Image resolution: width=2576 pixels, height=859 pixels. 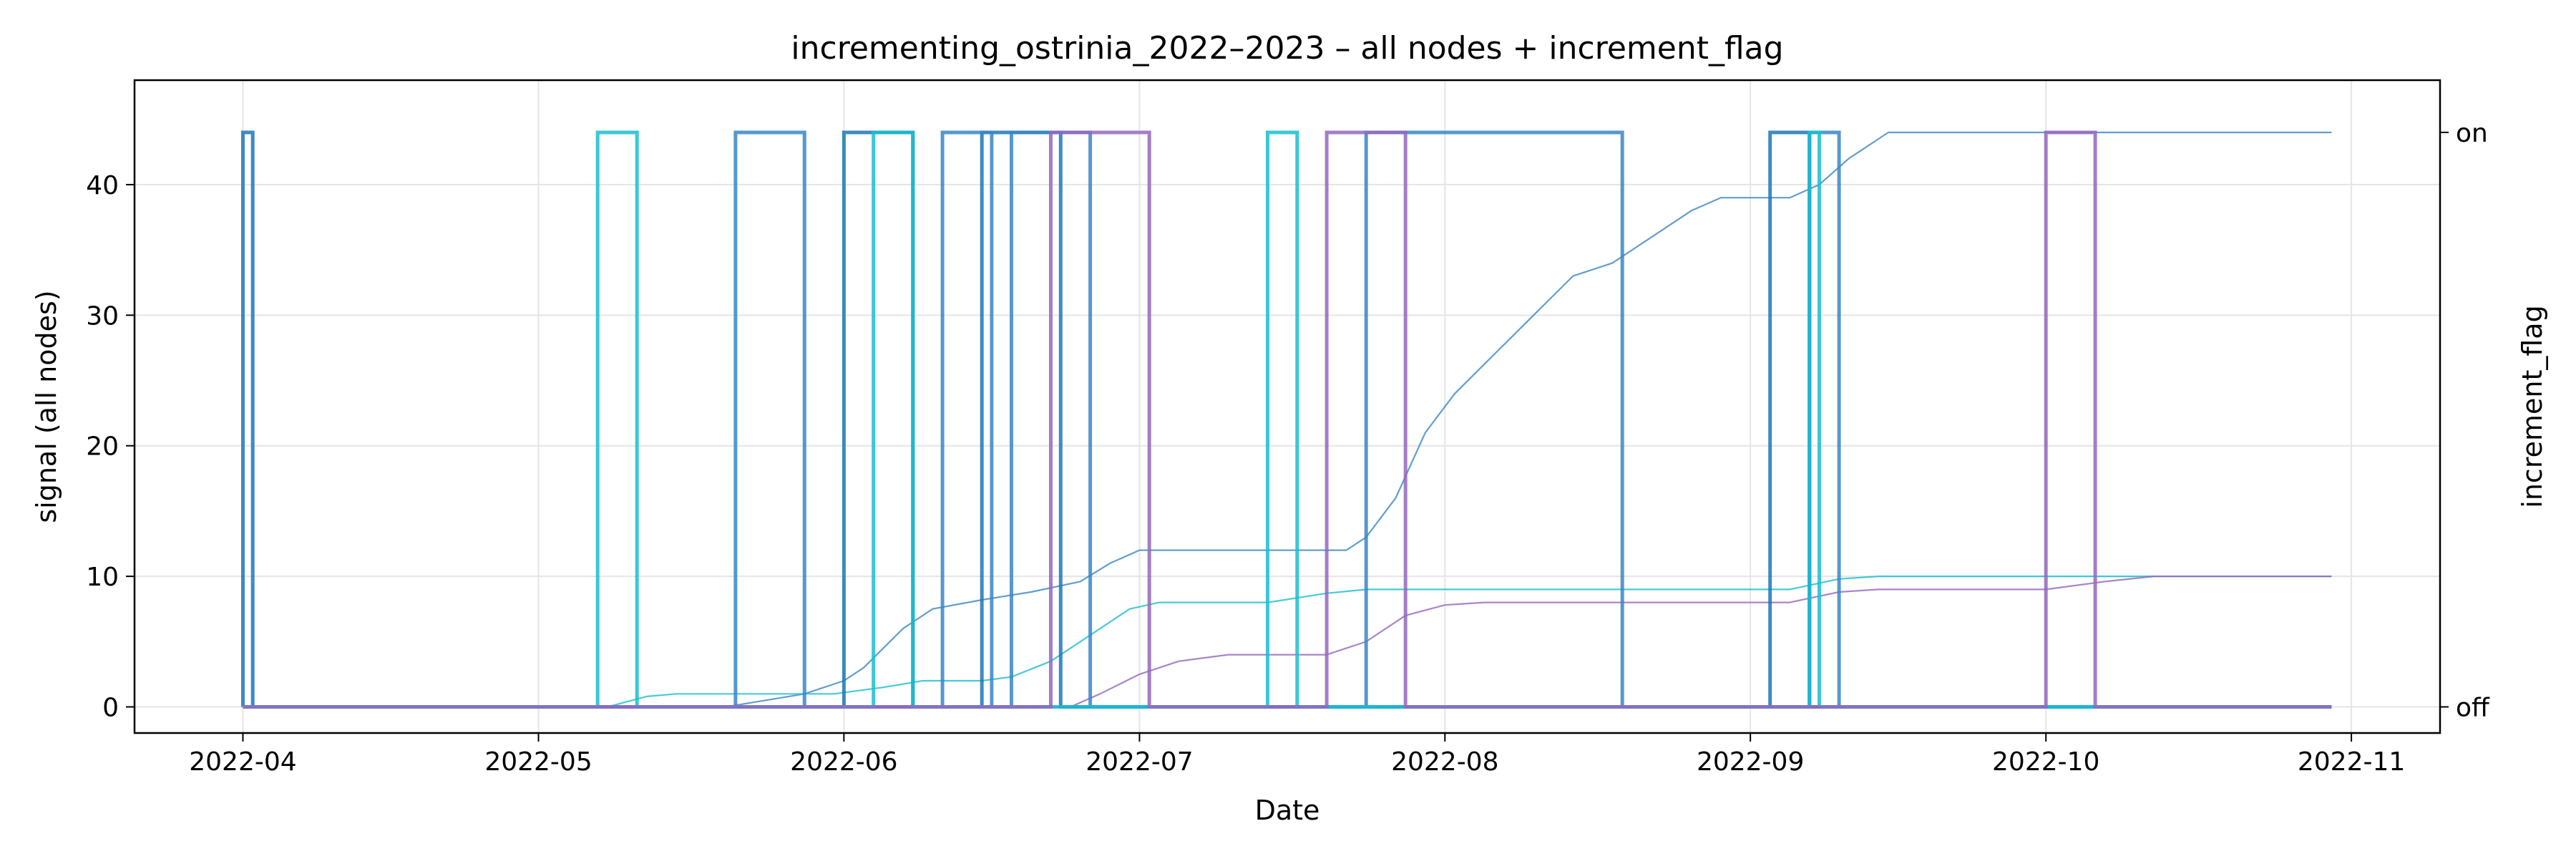 What do you see at coordinates (2351, 762) in the screenshot?
I see `x-tick-label: 2022-11` at bounding box center [2351, 762].